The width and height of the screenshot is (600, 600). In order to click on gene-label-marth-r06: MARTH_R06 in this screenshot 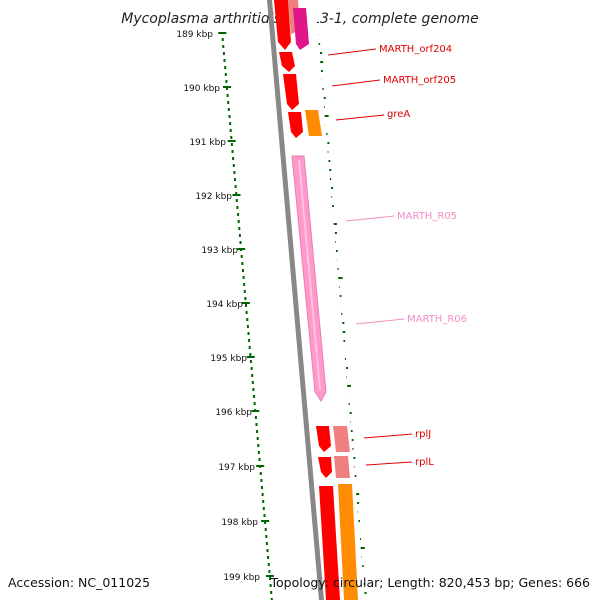, I will do `click(437, 319)`.